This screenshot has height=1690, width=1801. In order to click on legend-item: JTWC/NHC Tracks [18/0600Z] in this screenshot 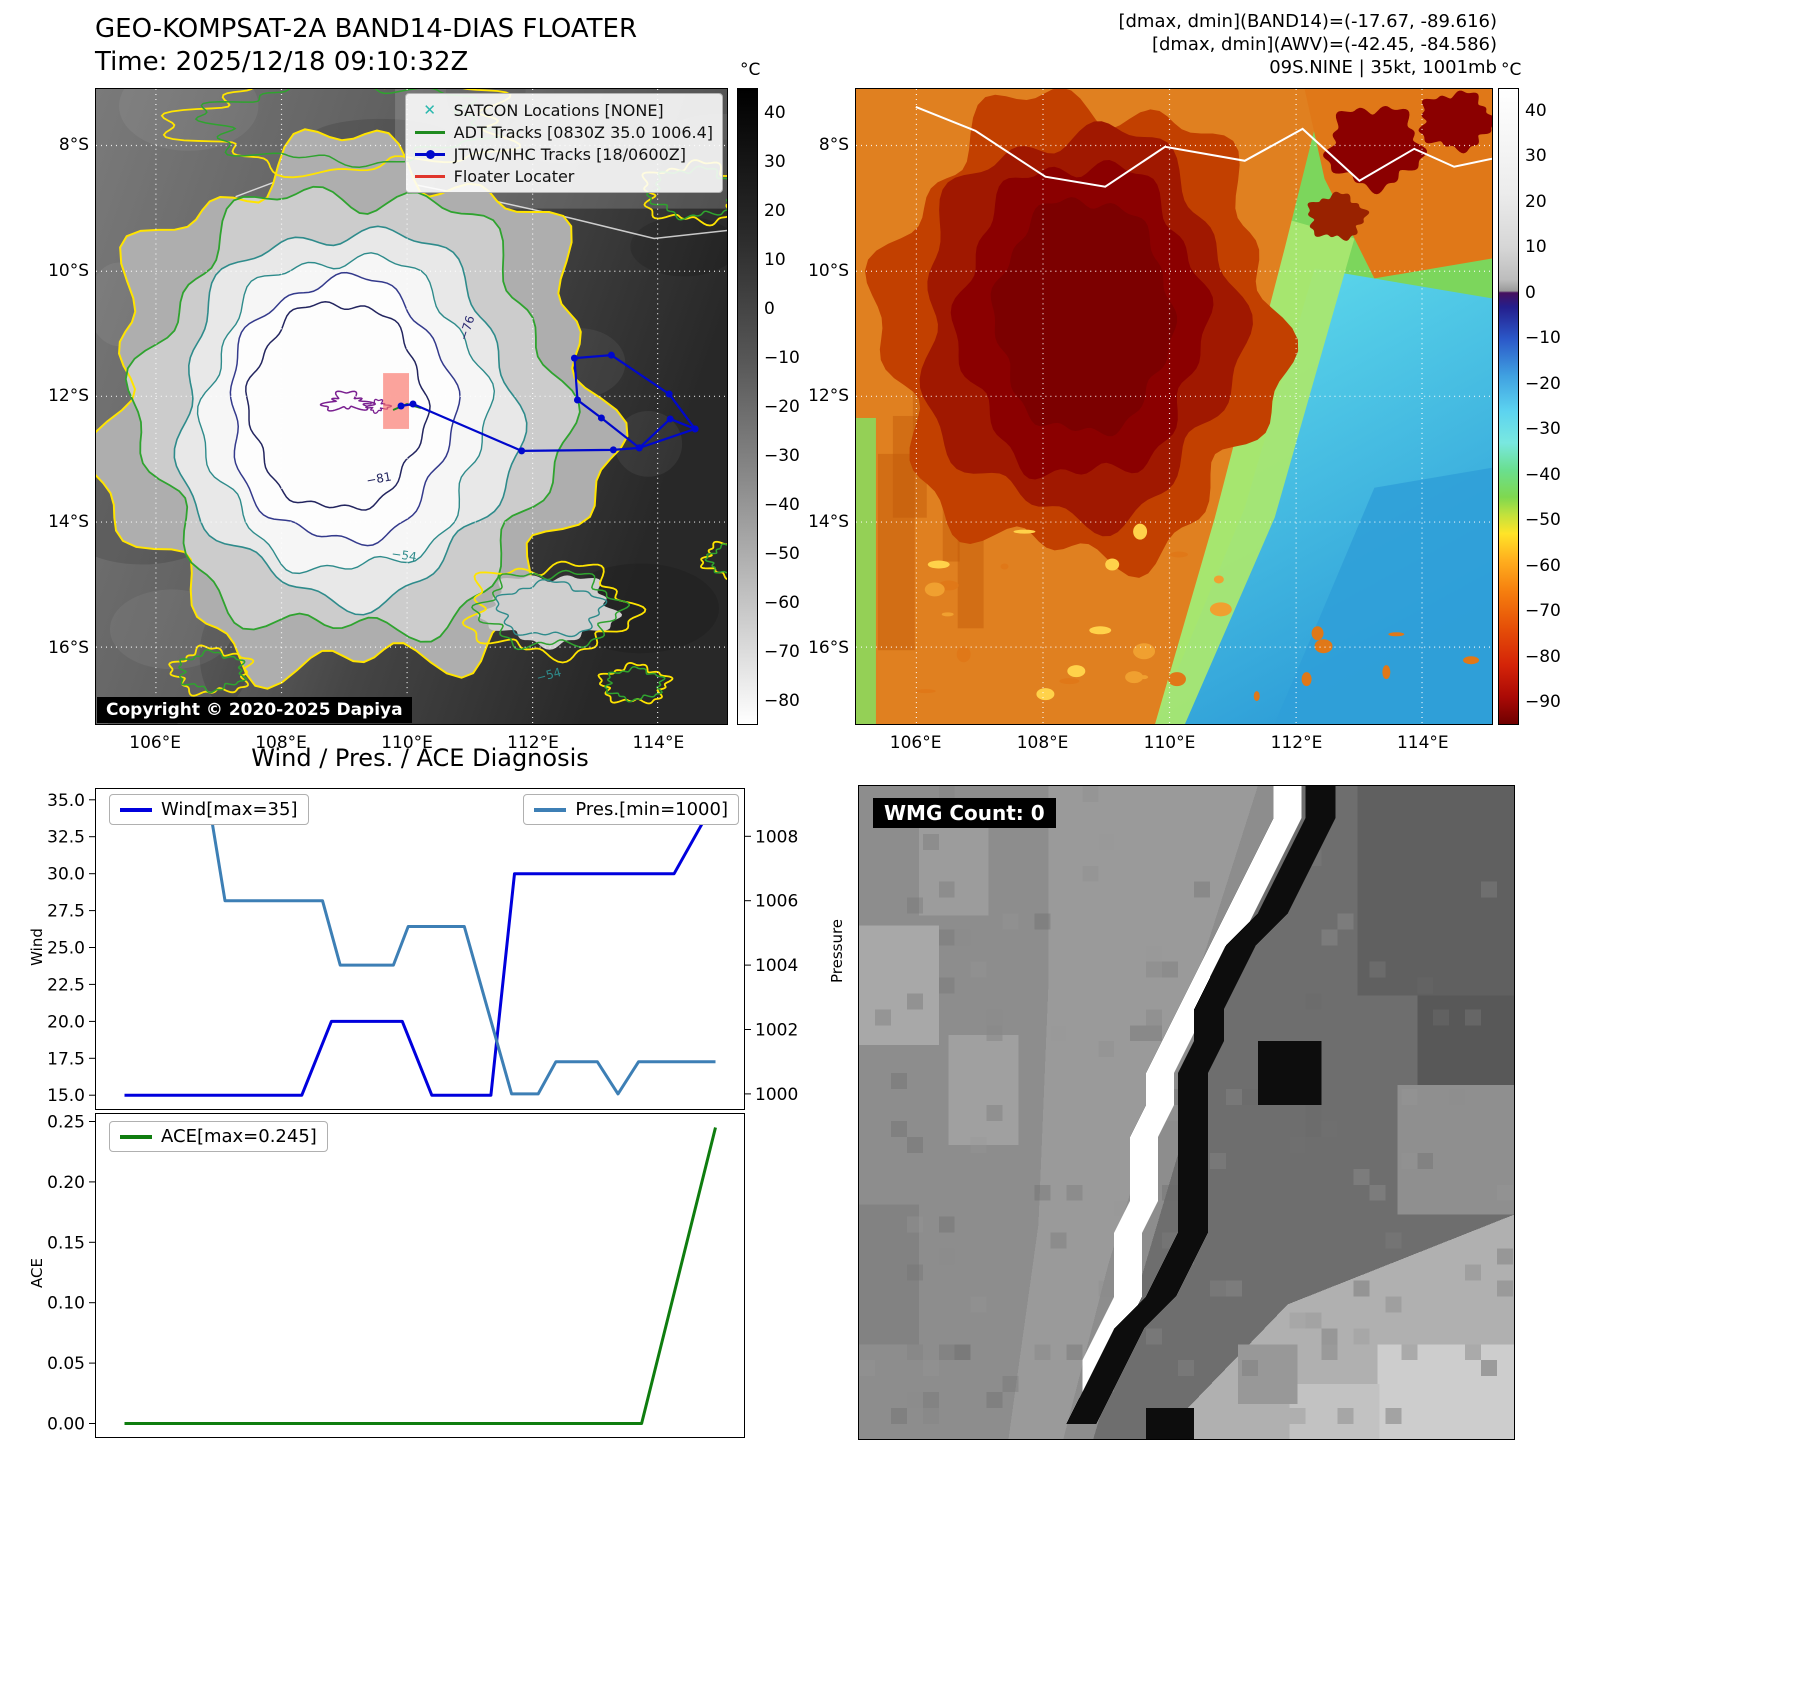, I will do `click(563, 154)`.